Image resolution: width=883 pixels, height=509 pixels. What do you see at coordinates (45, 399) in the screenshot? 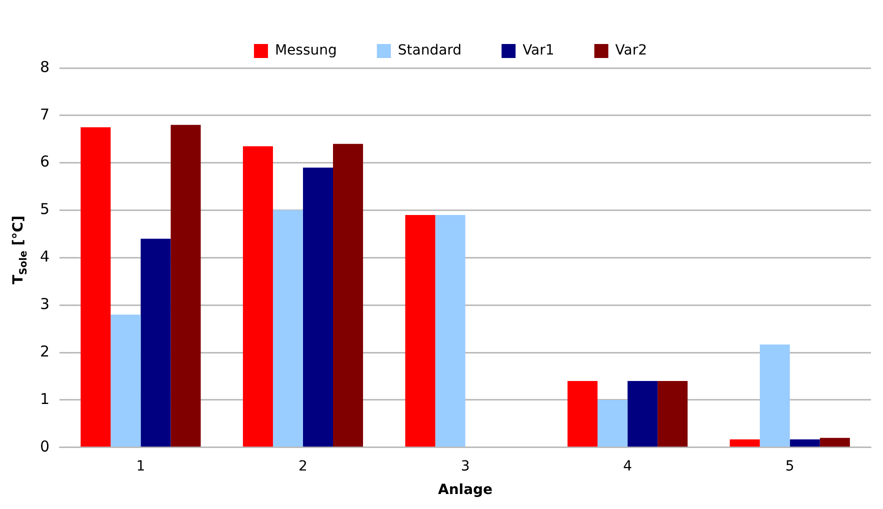
I see `y-tick-label: 1` at bounding box center [45, 399].